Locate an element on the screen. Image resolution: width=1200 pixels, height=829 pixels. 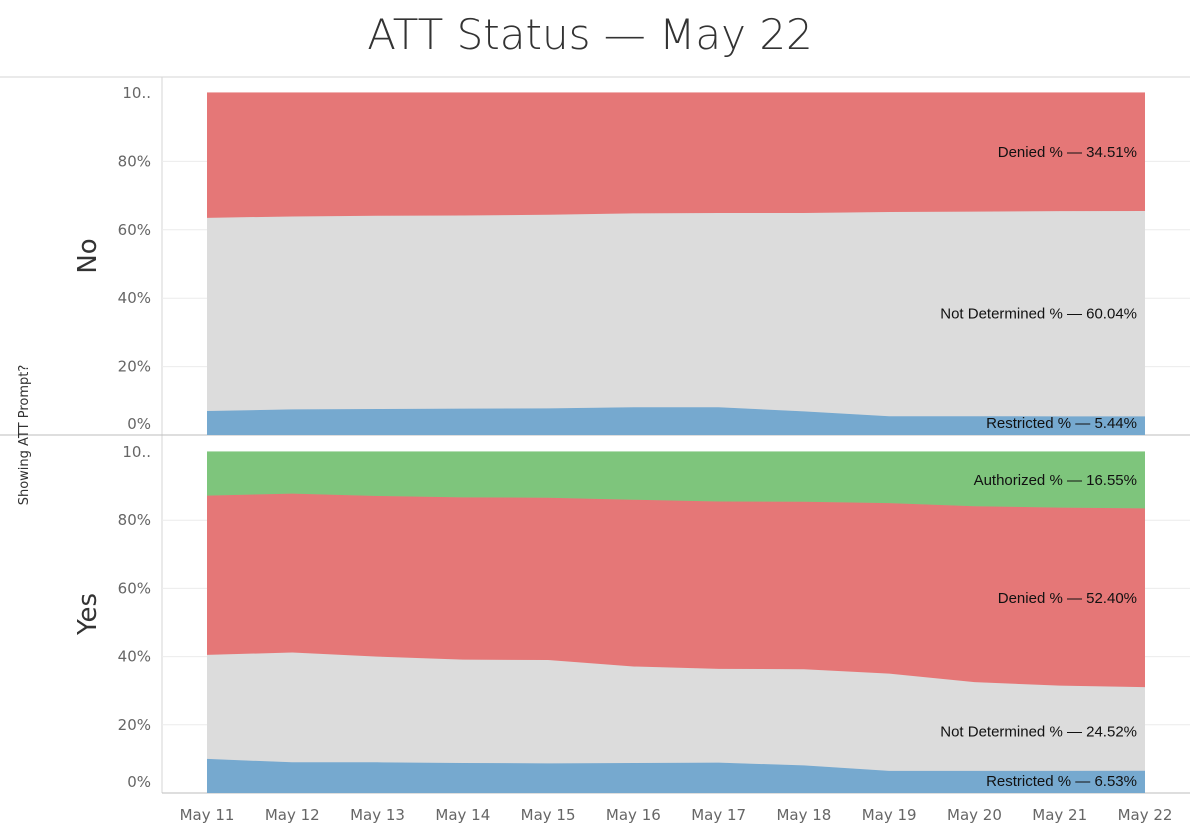
x-tick-label-may-18: May 18 is located at coordinates (803, 815).